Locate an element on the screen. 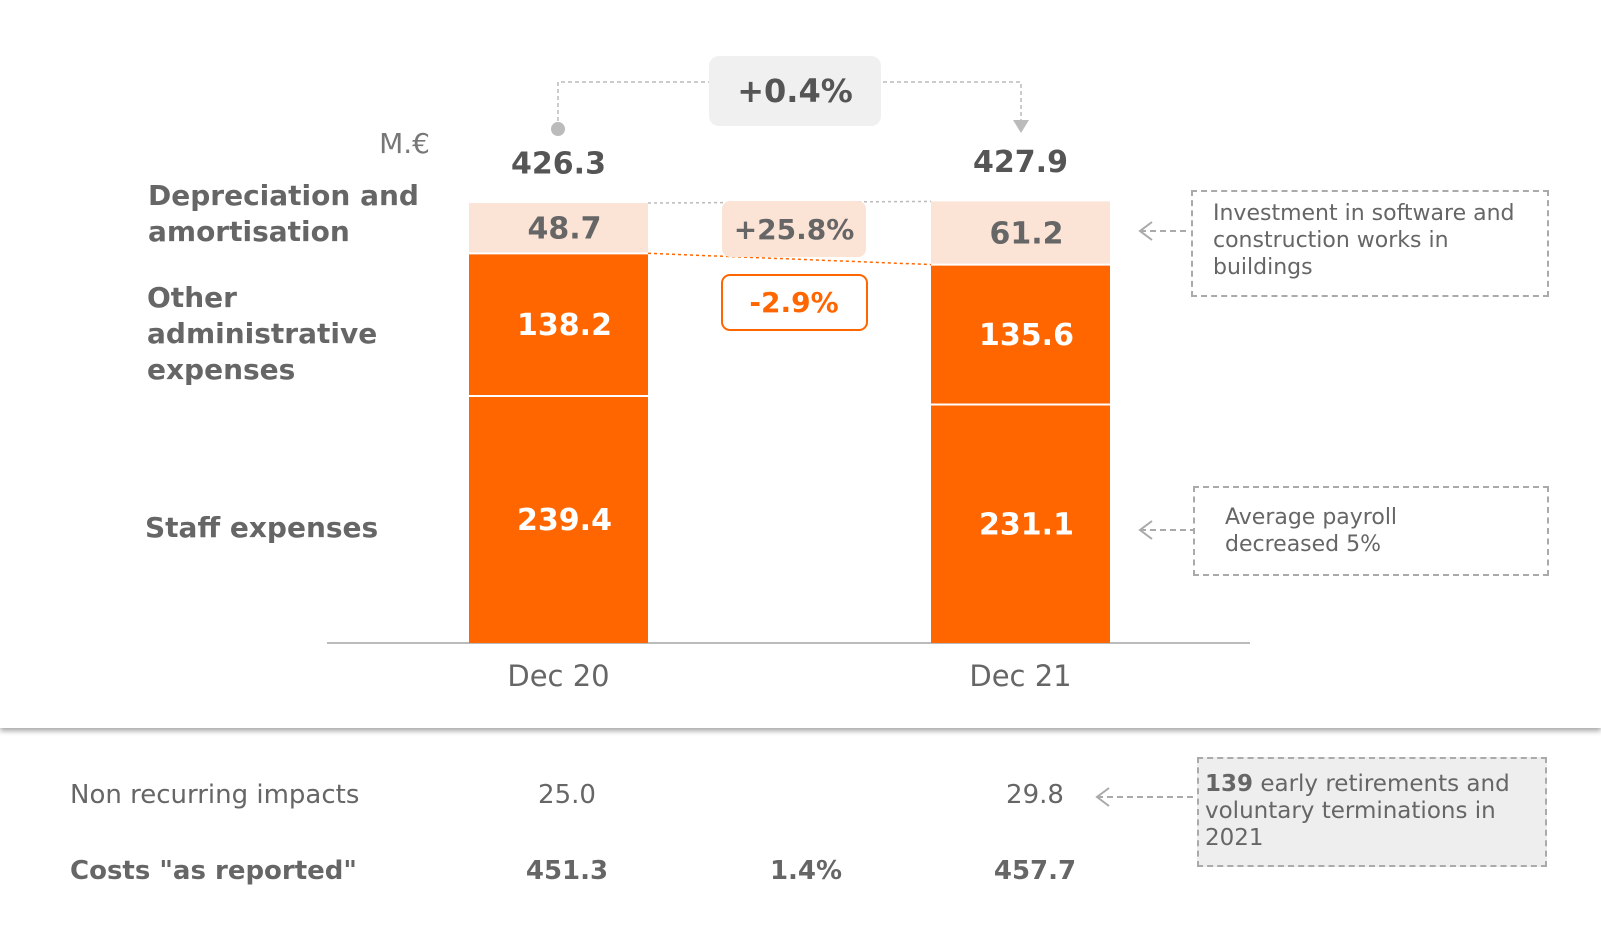 This screenshot has width=1601, height=950. bracket is located at coordinates (789, 104).